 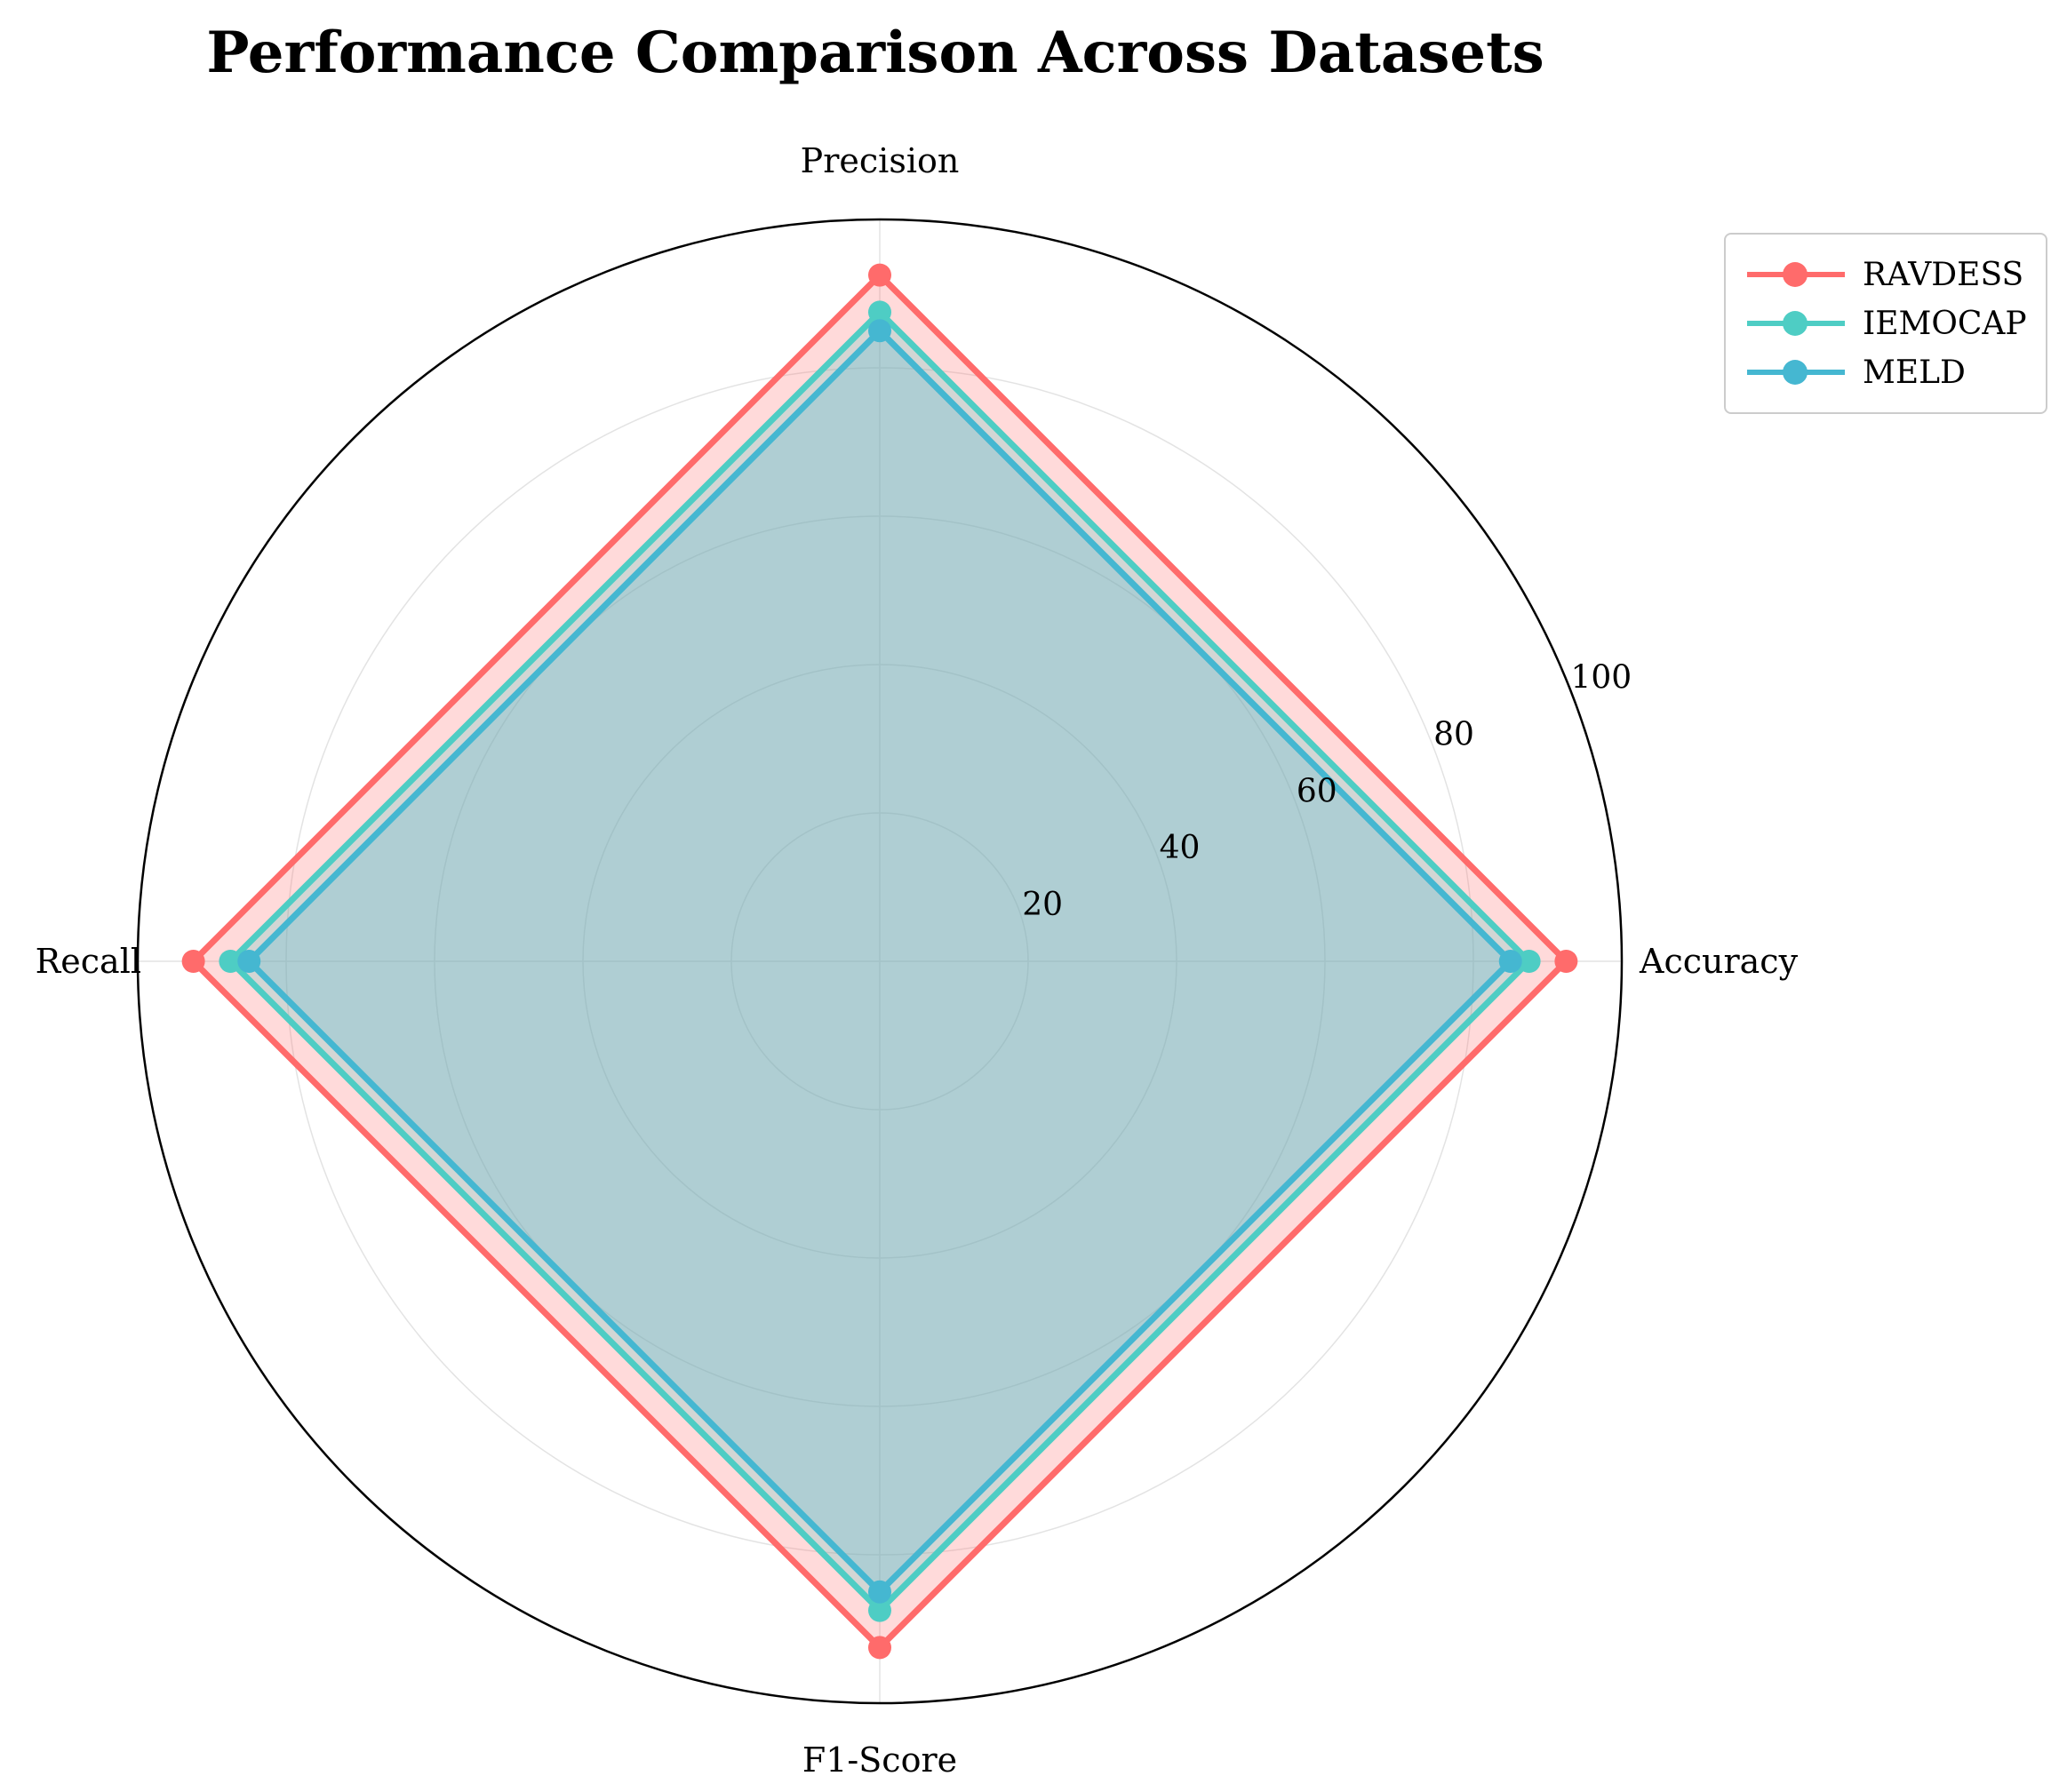 I want to click on legend-label: MELD, so click(x=1915, y=372).